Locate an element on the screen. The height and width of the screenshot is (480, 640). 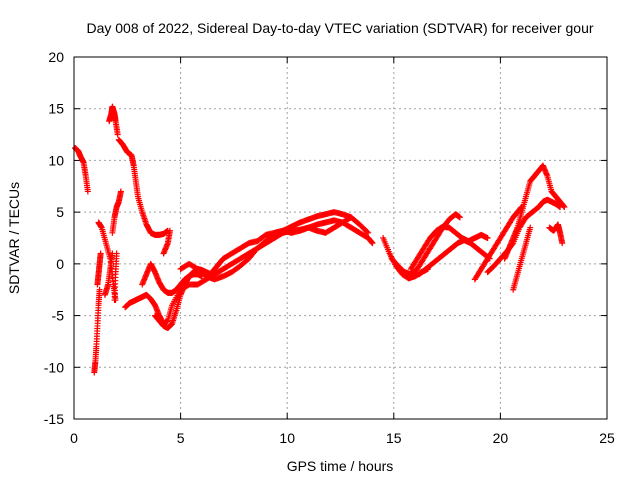
series-t21 is located at coordinates (522, 258).